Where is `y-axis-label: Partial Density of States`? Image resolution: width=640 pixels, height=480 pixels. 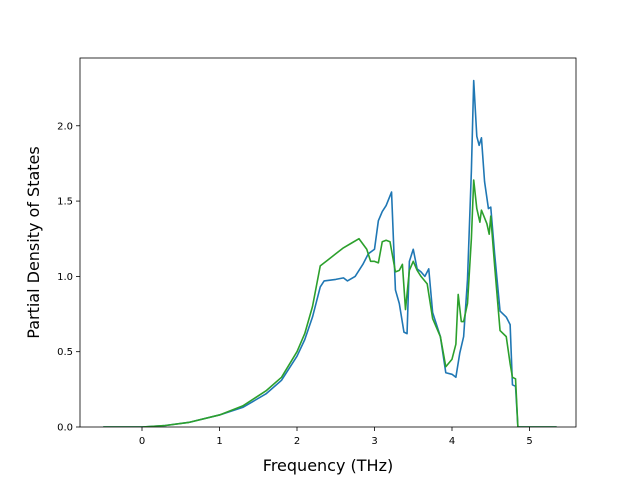 y-axis-label: Partial Density of States is located at coordinates (33, 242).